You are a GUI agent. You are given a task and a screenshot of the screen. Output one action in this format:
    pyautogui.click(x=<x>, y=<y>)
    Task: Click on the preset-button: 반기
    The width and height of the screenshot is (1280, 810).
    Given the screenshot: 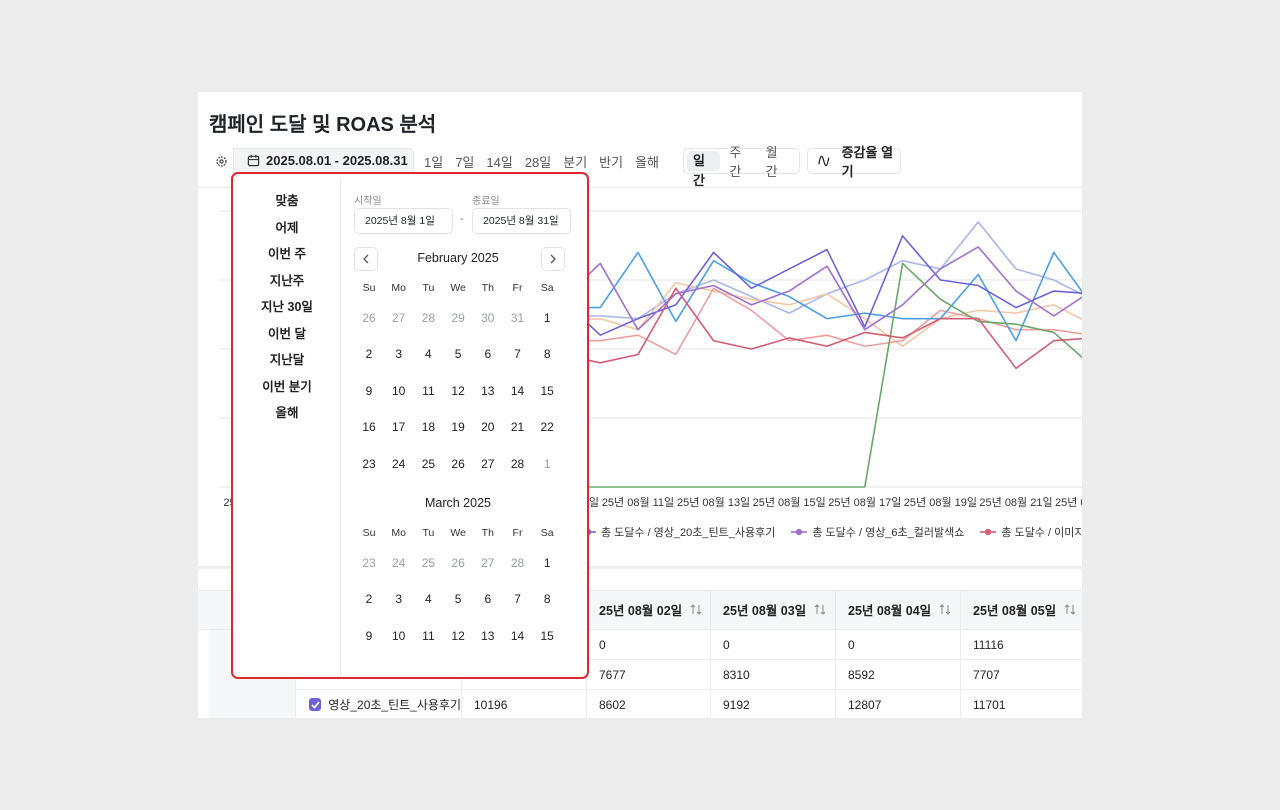 What is the action you would take?
    pyautogui.click(x=611, y=162)
    